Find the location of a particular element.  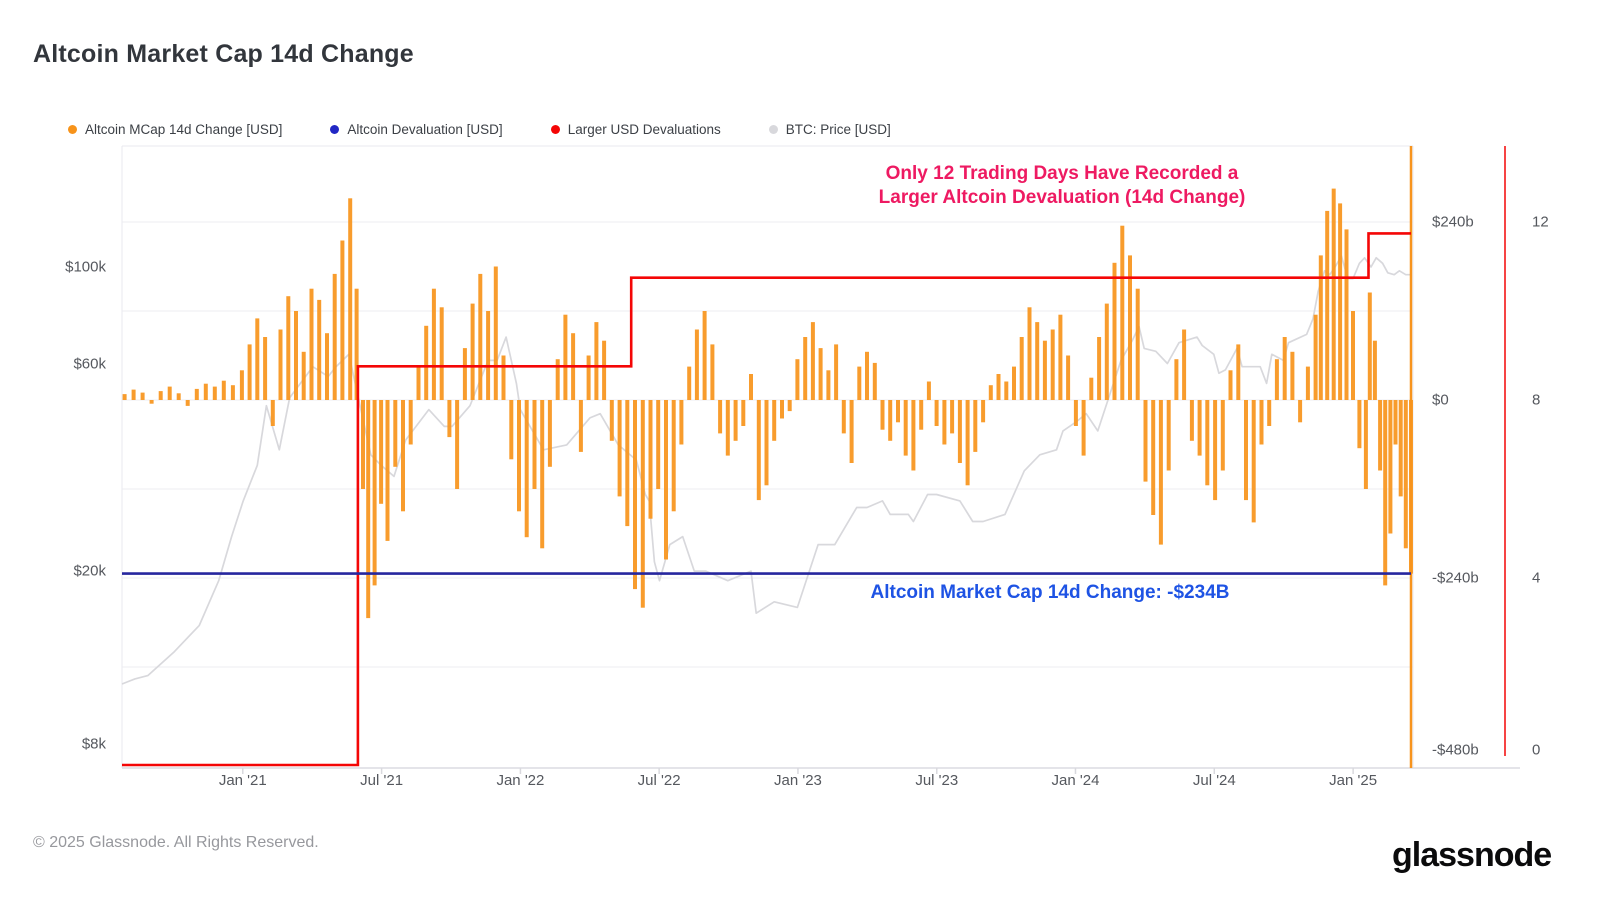

x-axis-tick-label: Jan '21 is located at coordinates (242, 780).